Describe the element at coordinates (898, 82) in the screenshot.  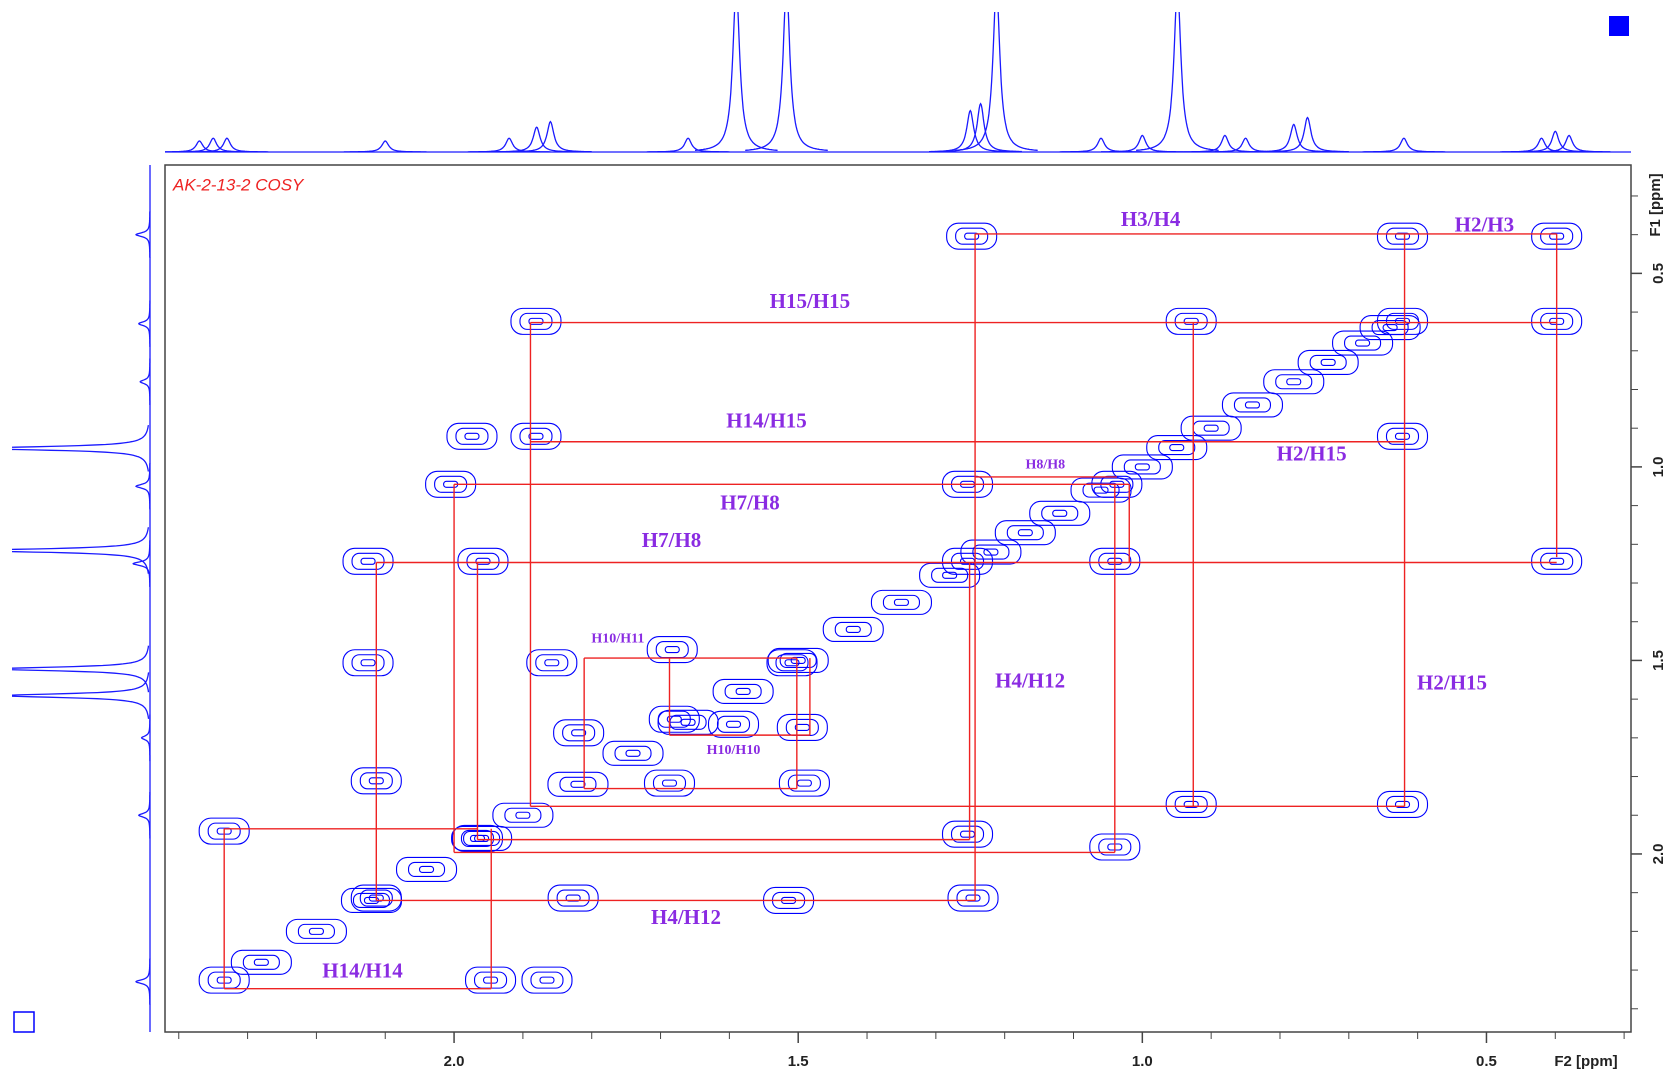
I see `f2-projection` at that location.